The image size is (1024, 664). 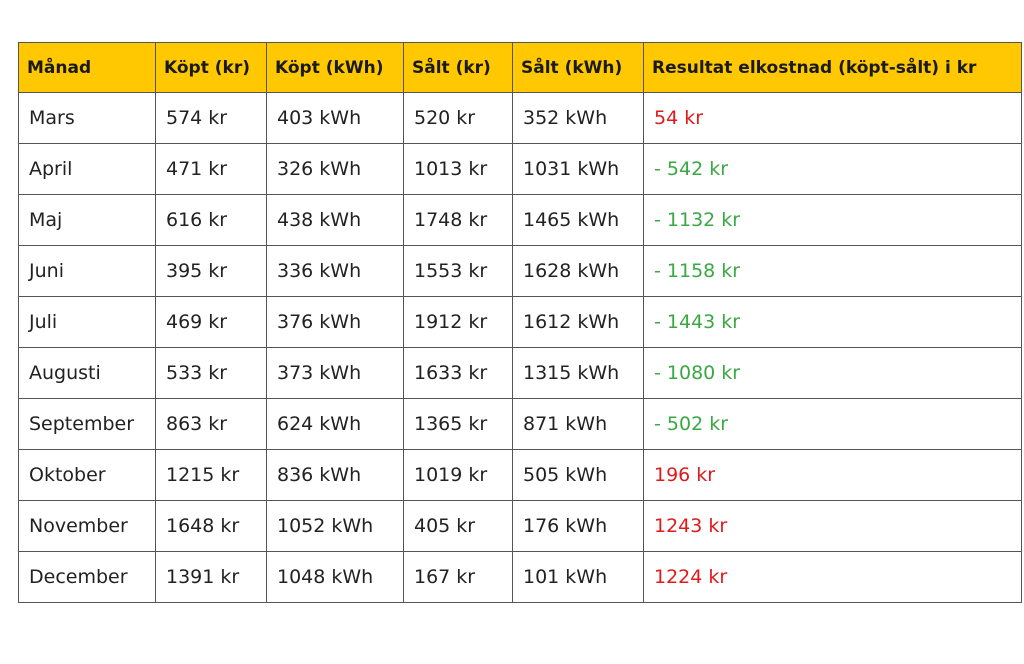 I want to click on table-cell: 1215 kr, so click(x=211, y=475).